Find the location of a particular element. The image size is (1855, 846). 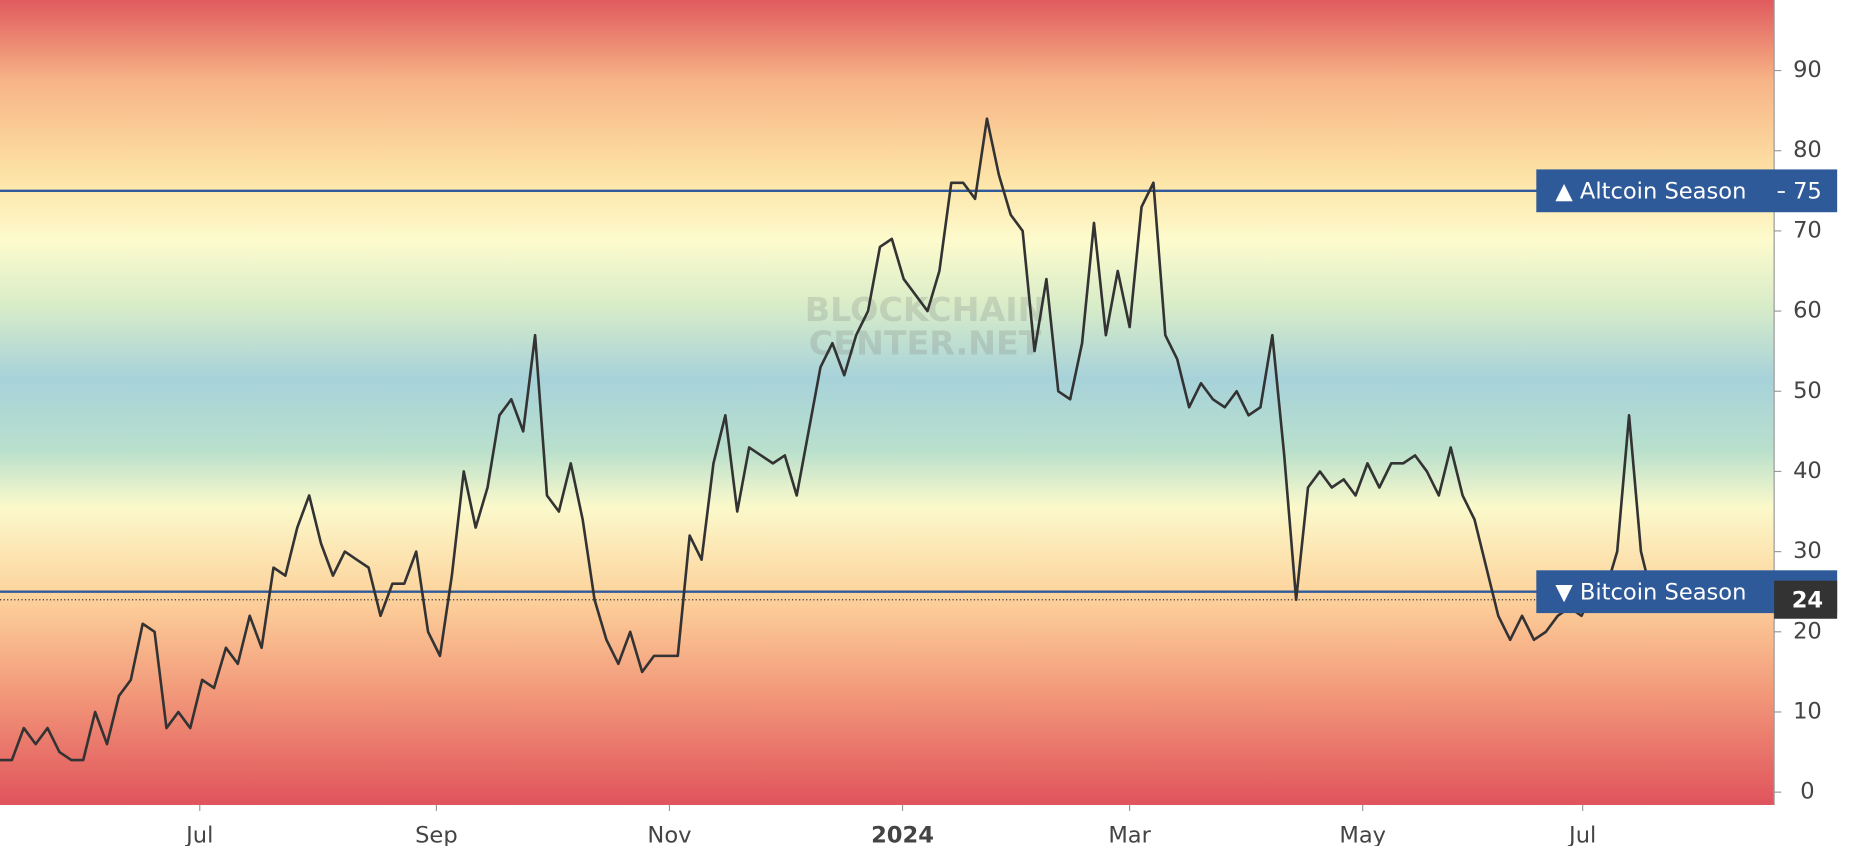

reference-label: ▼ Bitcoin Season is located at coordinates (1650, 592).